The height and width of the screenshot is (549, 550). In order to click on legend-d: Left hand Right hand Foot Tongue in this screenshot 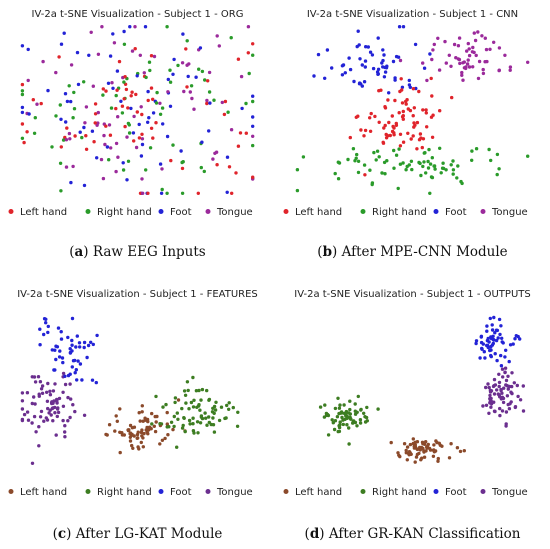, I will do `click(405, 492)`.